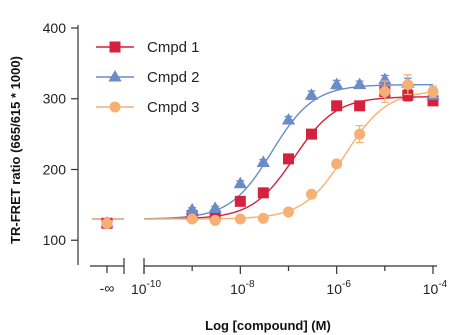  I want to click on x-tick-label: 10⁻⁸, so click(242, 288).